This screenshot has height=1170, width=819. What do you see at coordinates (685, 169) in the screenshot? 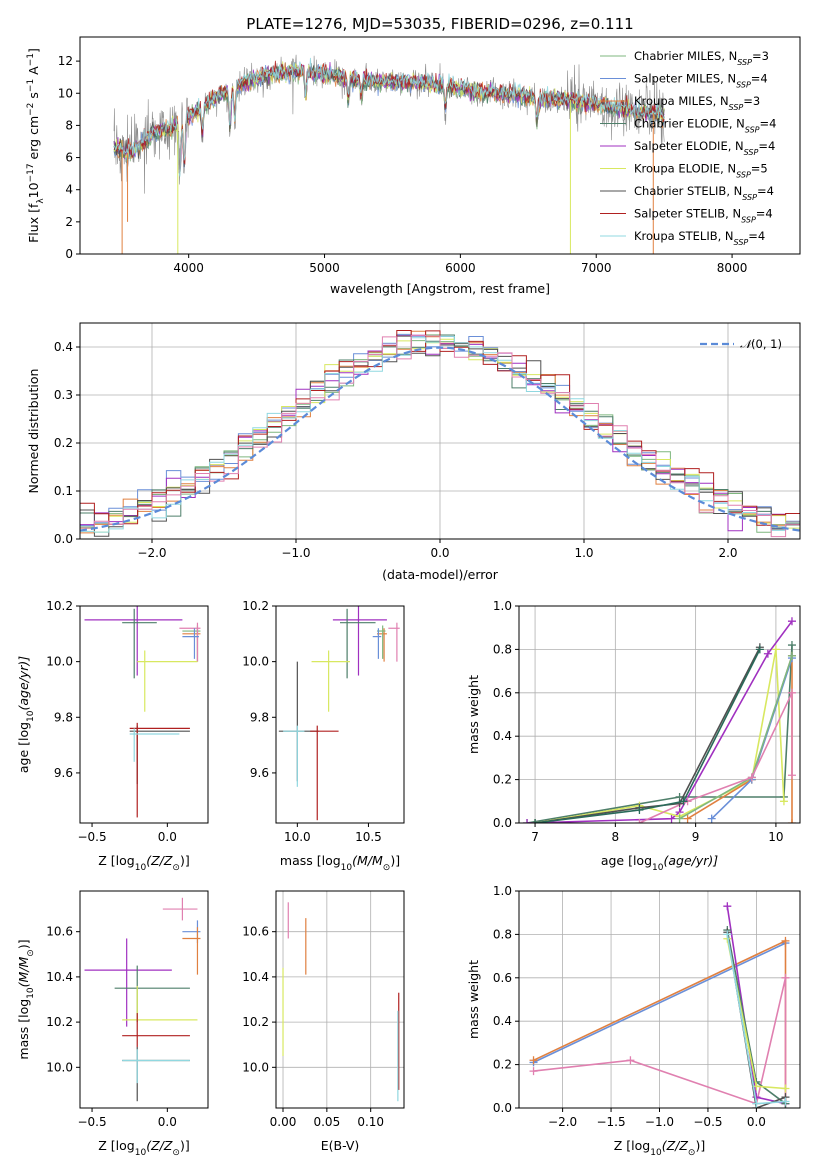
I see `legend-name: Kroupa ELODIE, N` at bounding box center [685, 169].